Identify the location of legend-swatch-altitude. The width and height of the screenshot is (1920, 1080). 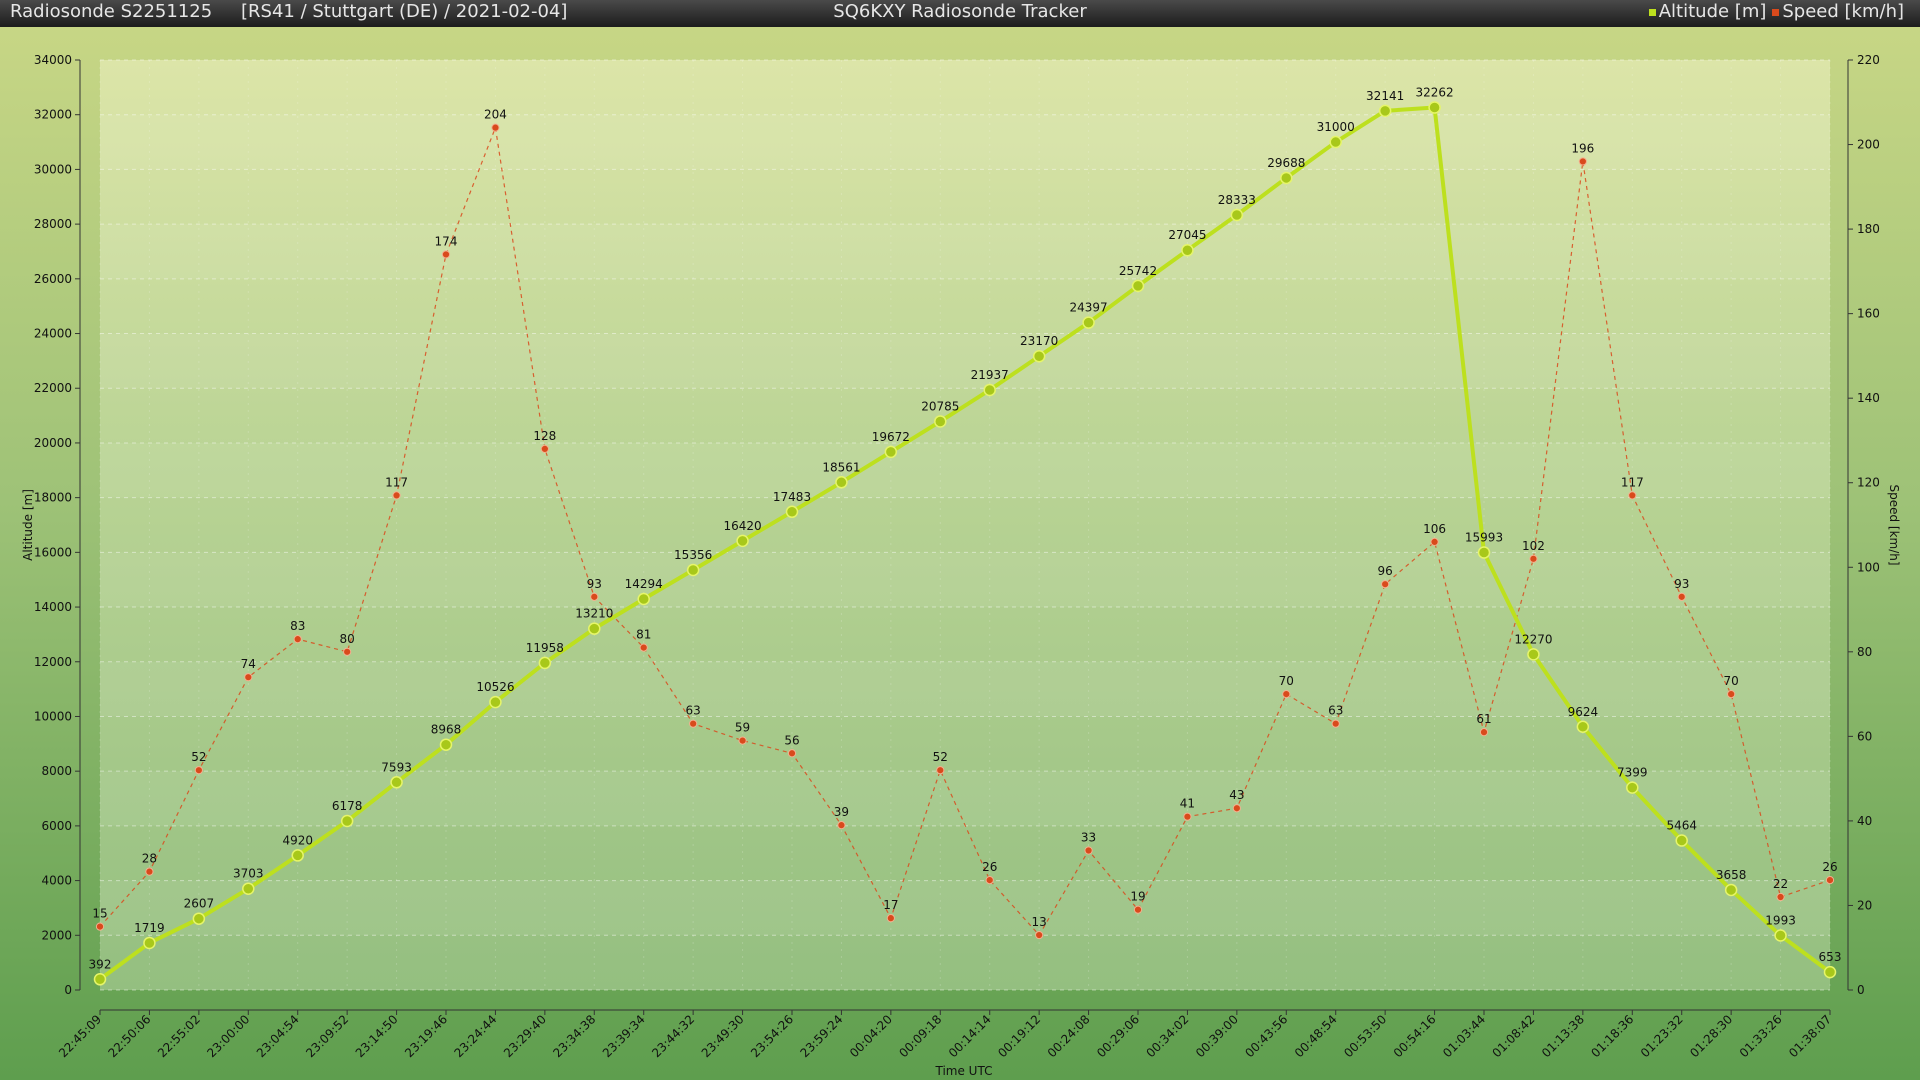
(1652, 12).